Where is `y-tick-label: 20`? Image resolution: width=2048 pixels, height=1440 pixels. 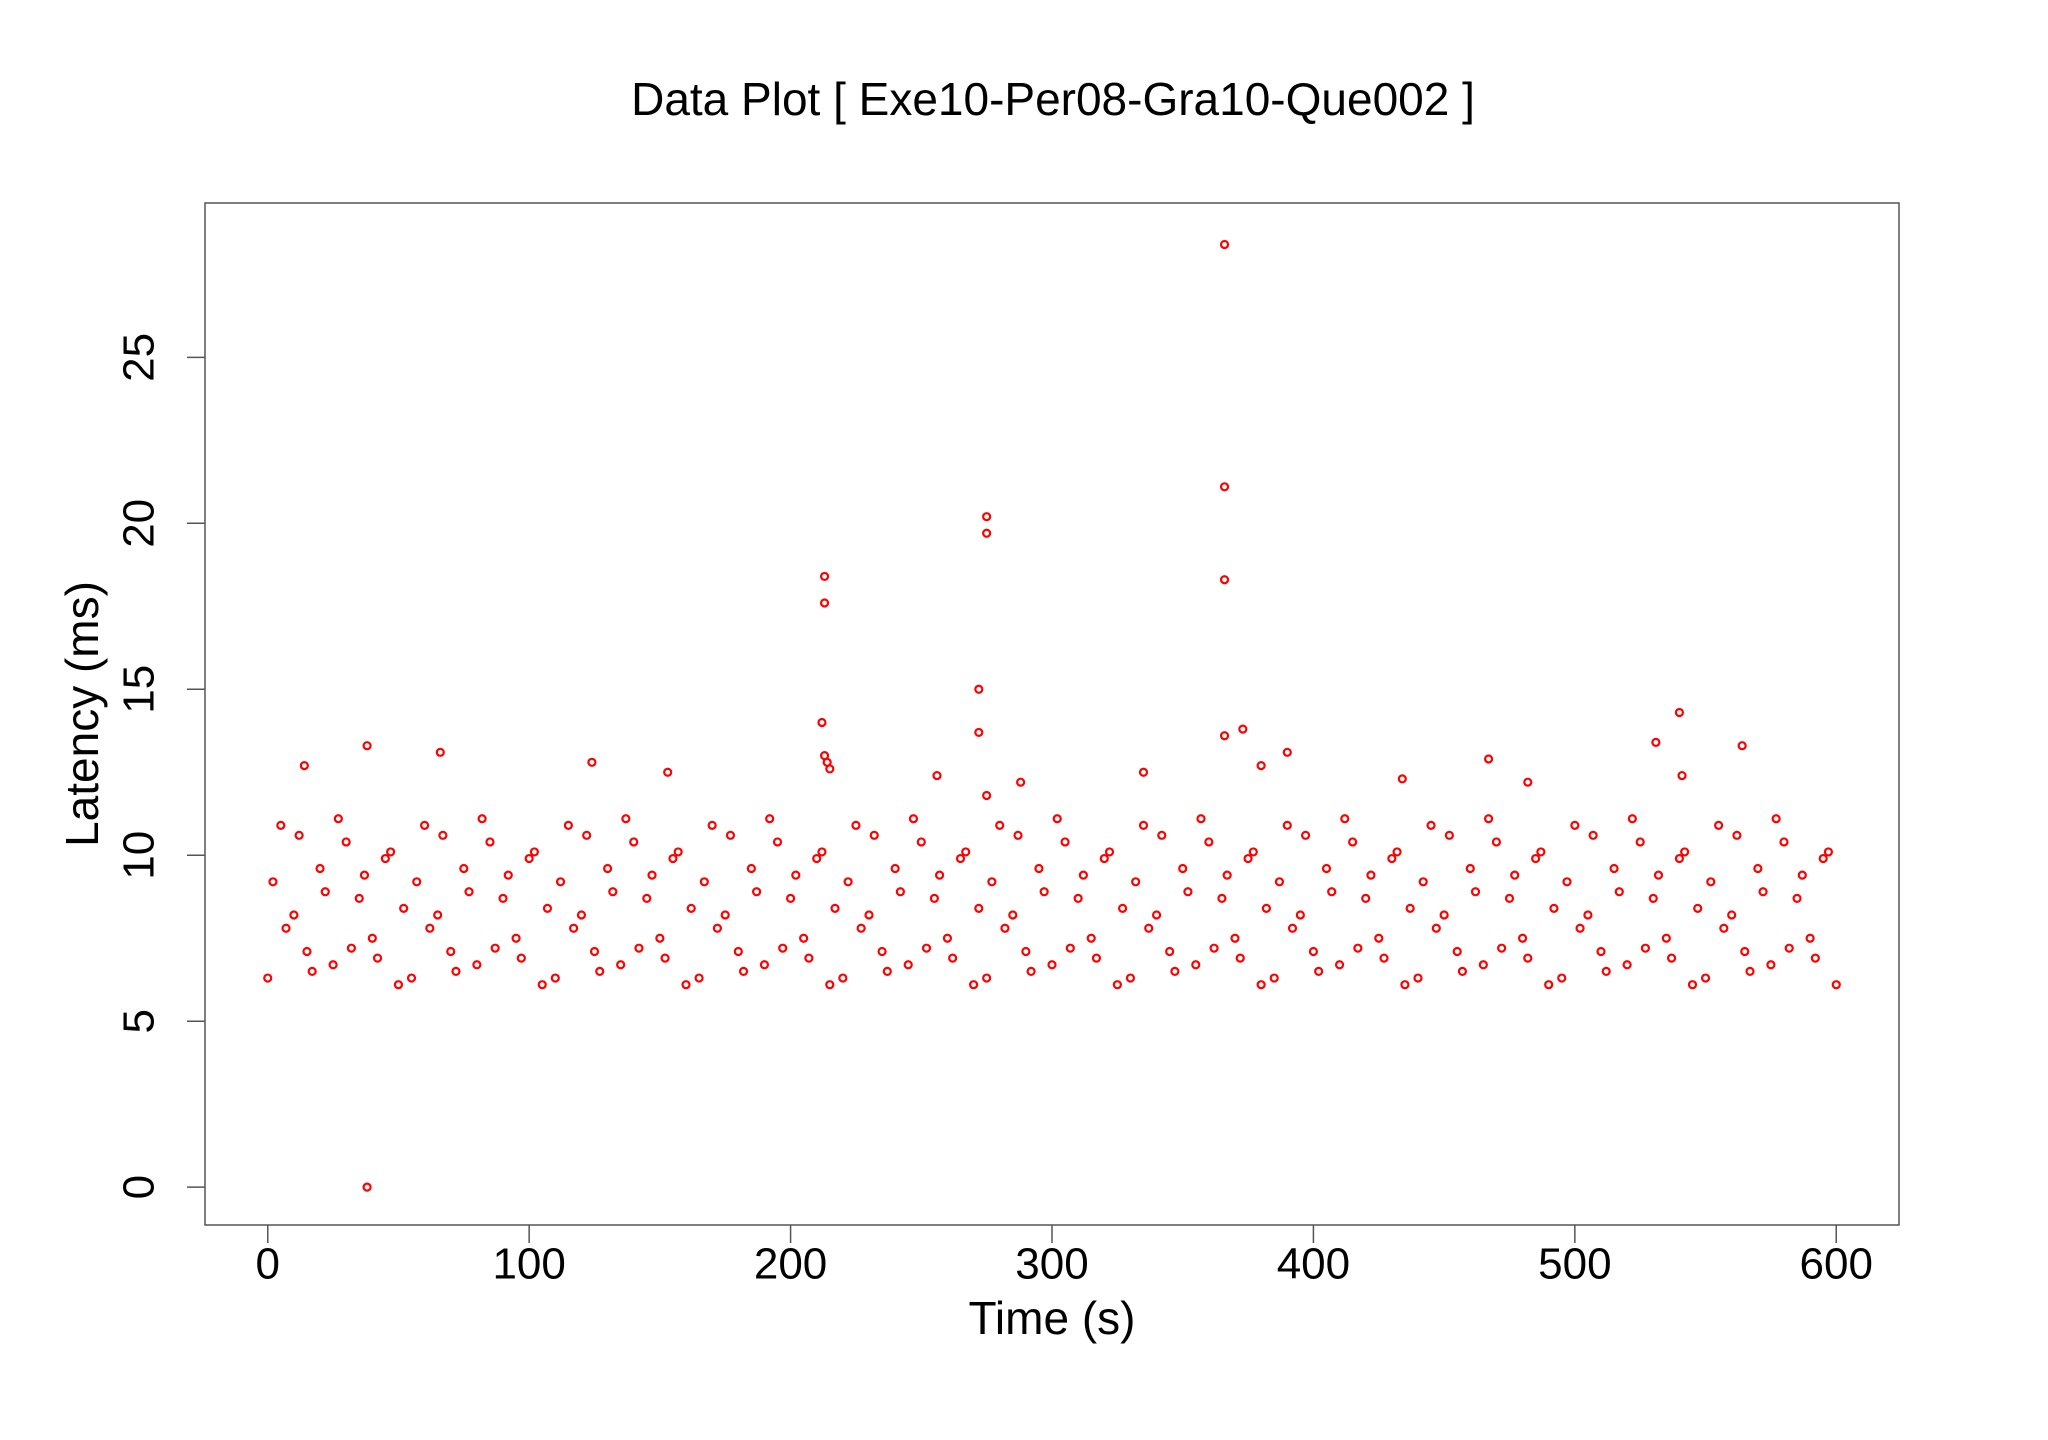
y-tick-label: 20 is located at coordinates (139, 523).